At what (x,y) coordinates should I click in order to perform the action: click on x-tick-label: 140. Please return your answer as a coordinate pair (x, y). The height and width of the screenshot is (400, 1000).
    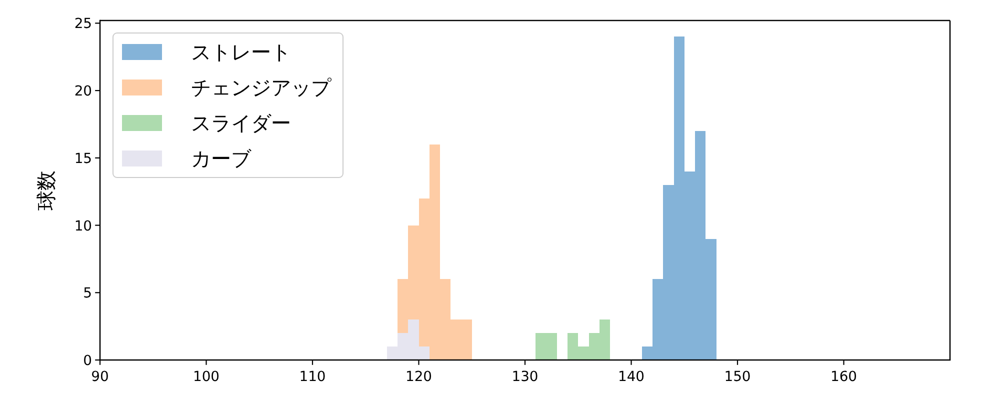
    Looking at the image, I should click on (631, 377).